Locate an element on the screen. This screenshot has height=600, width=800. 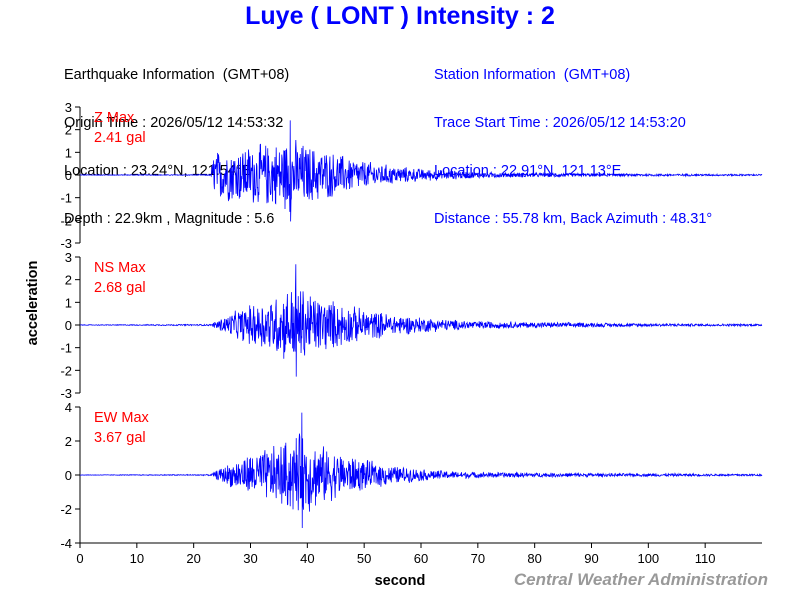
ns-max-label: NS Max is located at coordinates (120, 268).